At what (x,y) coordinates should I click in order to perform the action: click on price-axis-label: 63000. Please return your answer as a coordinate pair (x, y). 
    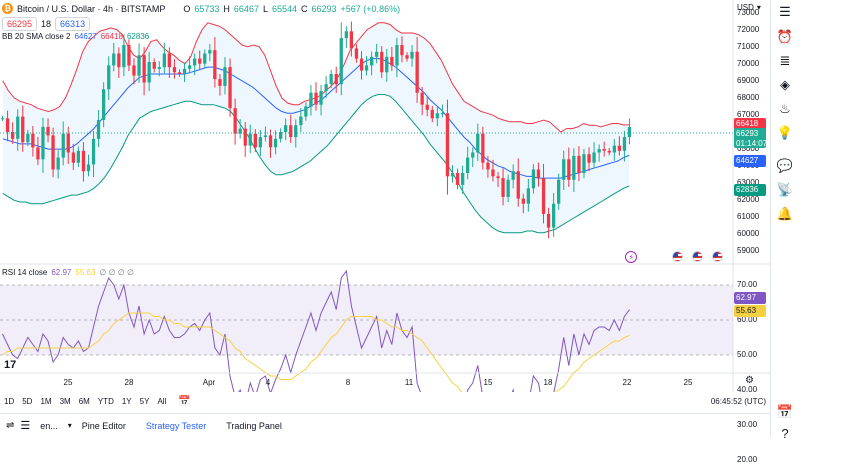
    Looking at the image, I should click on (748, 183).